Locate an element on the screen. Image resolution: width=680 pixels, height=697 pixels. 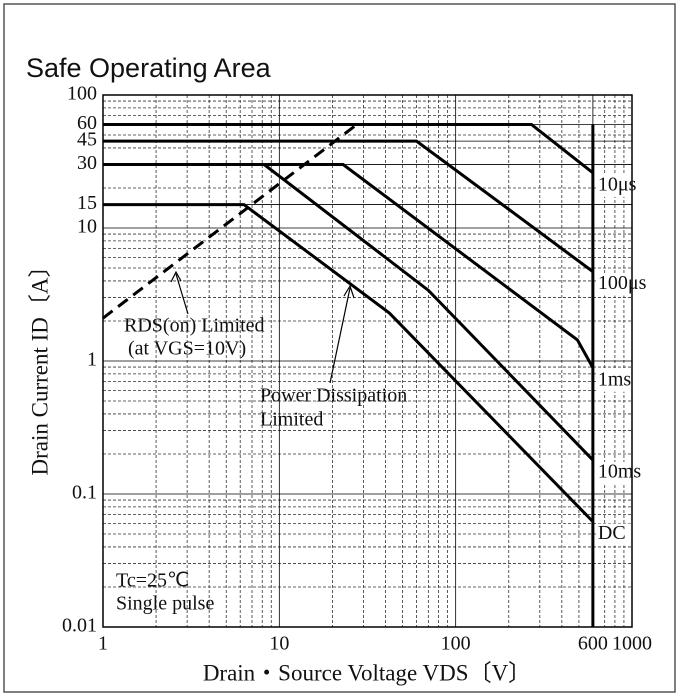
y-axis-label: Drain Current ID〔A〕 is located at coordinates (39, 364).